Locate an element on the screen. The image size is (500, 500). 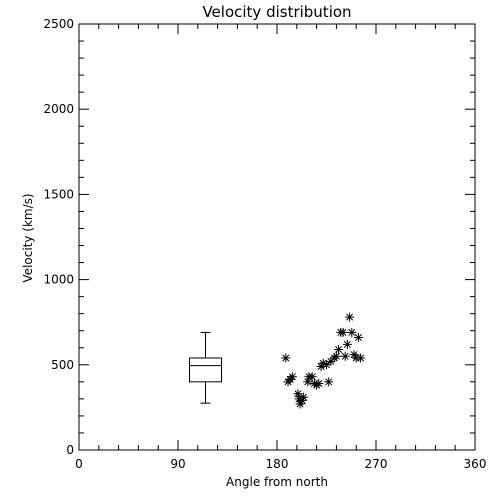
y-tick-label: 1500 is located at coordinates (58, 194).